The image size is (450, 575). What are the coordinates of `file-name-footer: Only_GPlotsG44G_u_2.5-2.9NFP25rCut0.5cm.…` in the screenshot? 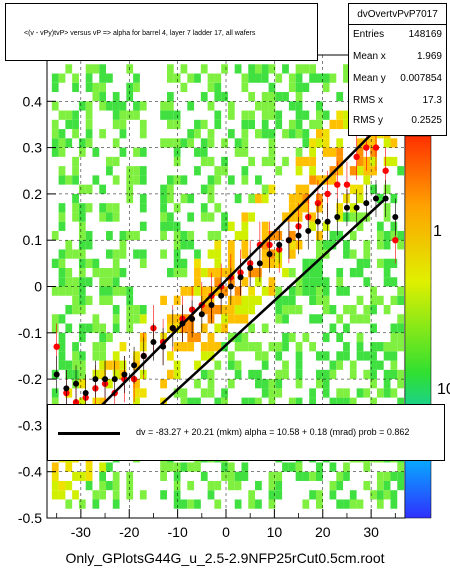 It's located at (225, 558).